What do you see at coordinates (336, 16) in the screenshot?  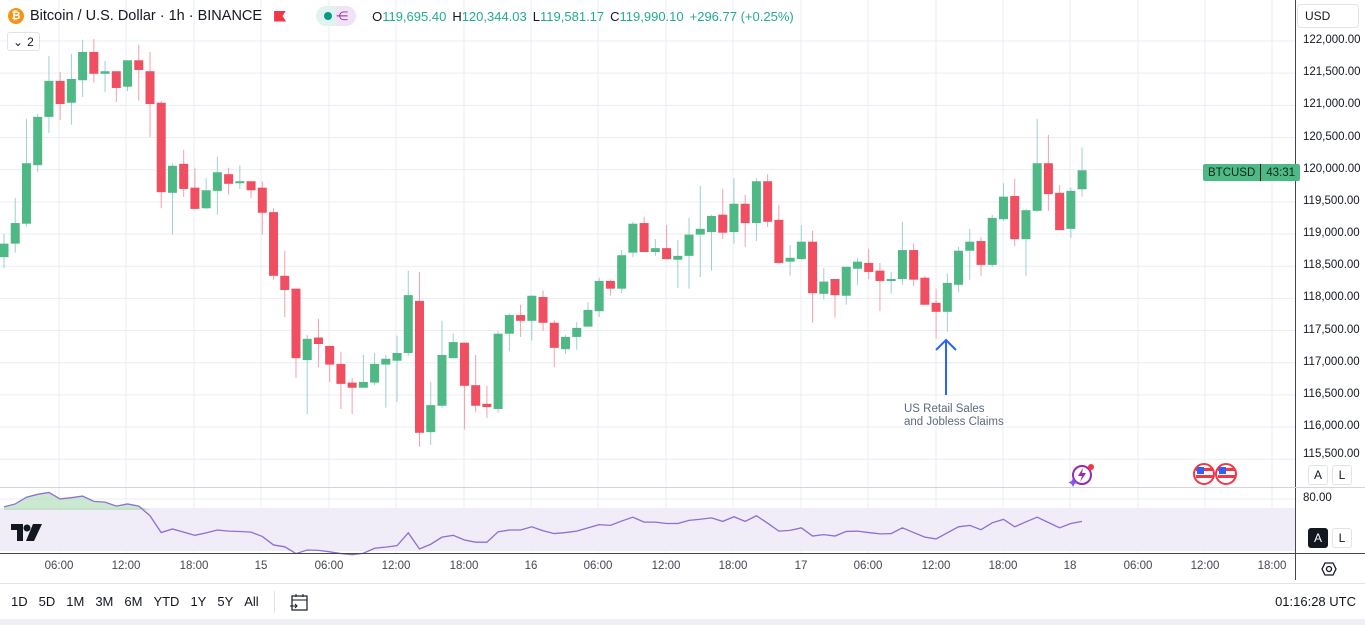 I see `indicator-status-pill: ⋲` at bounding box center [336, 16].